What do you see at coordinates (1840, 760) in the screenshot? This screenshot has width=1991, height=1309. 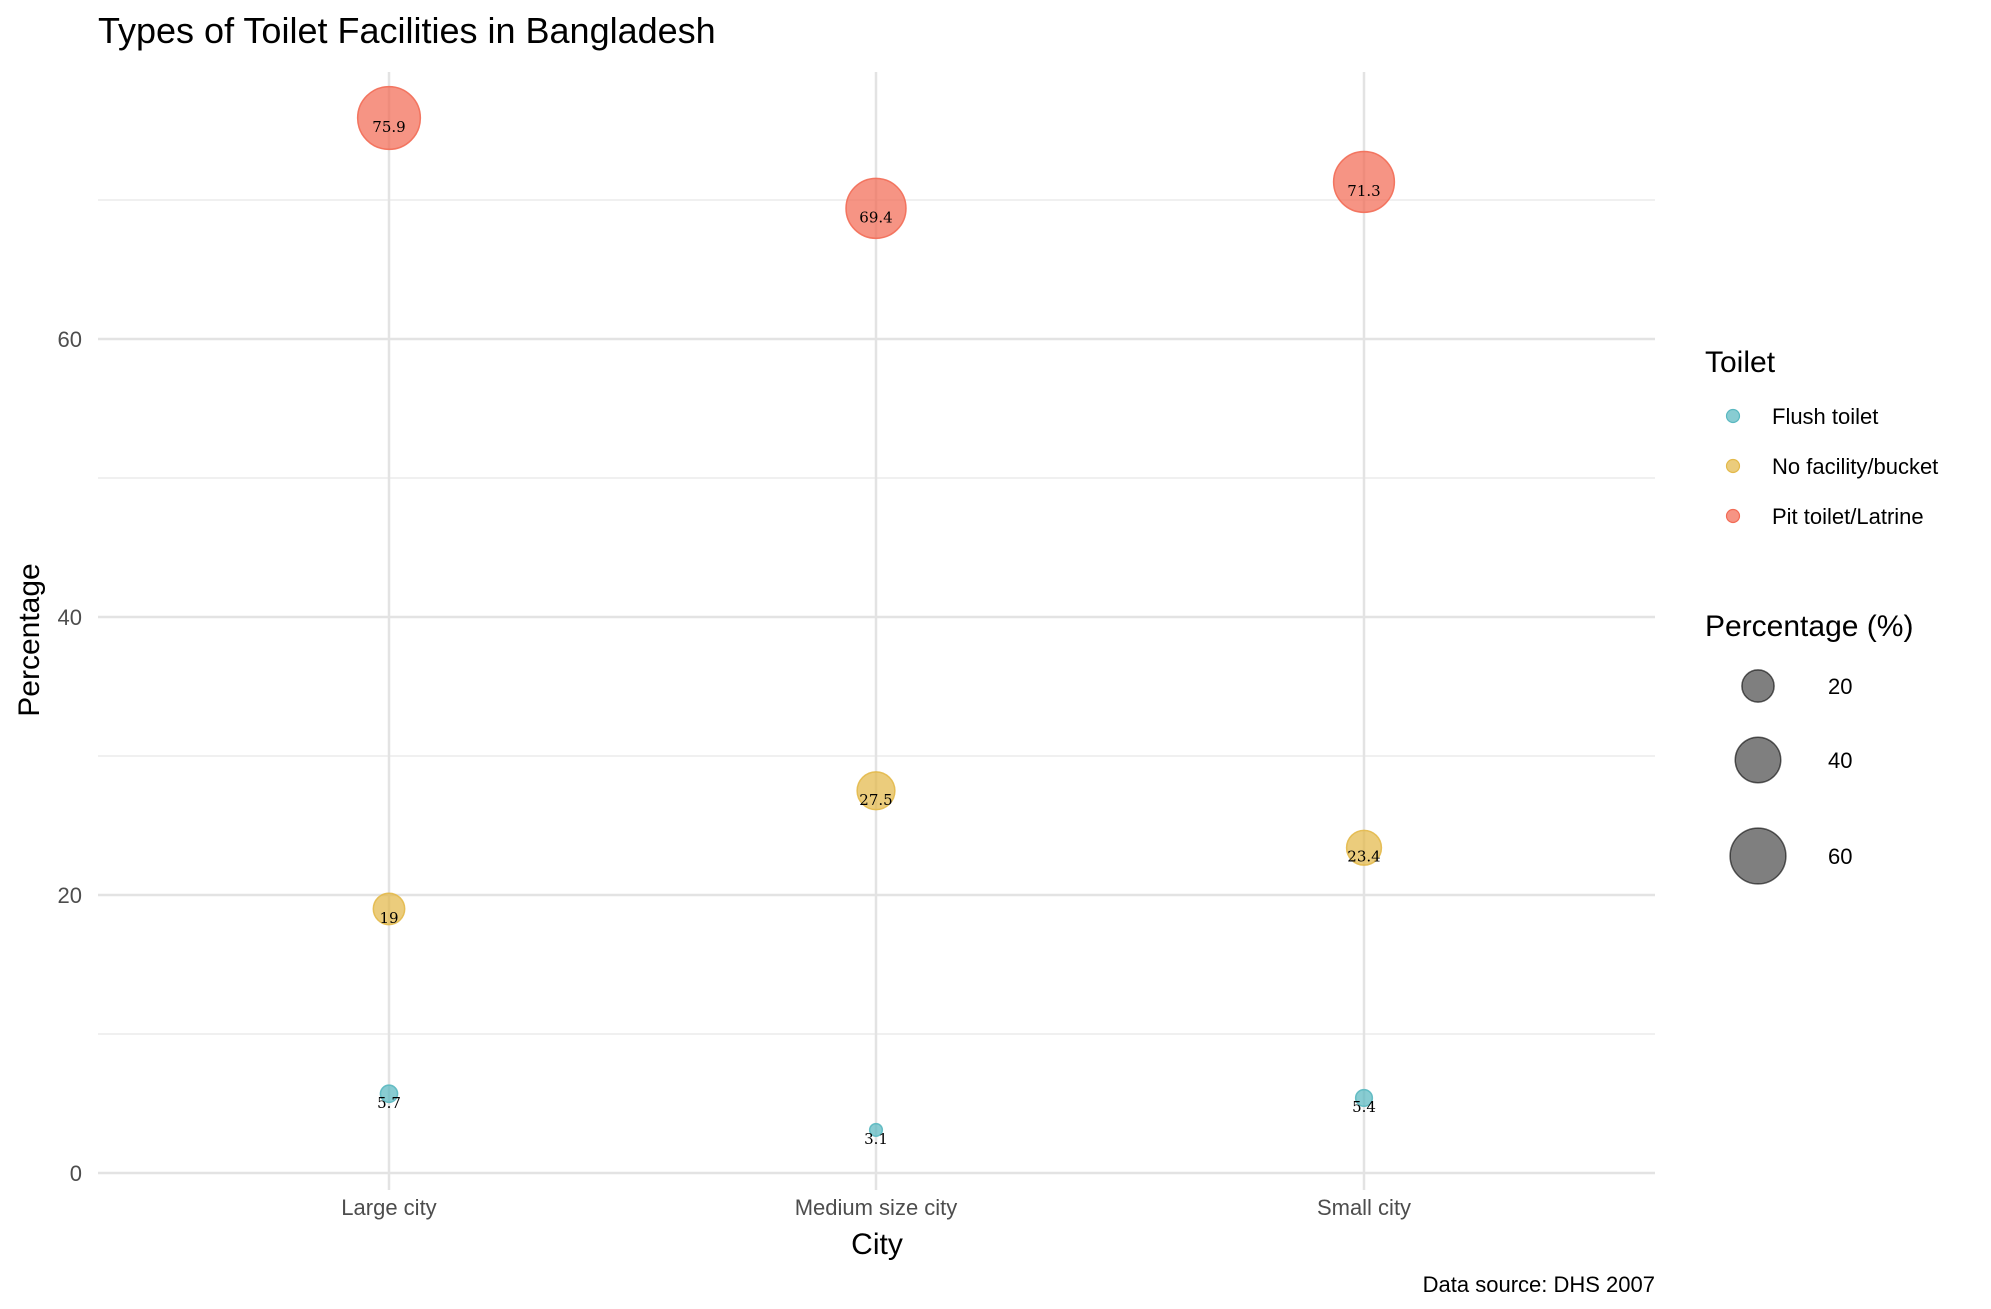 I see `size-legend-label: 40` at bounding box center [1840, 760].